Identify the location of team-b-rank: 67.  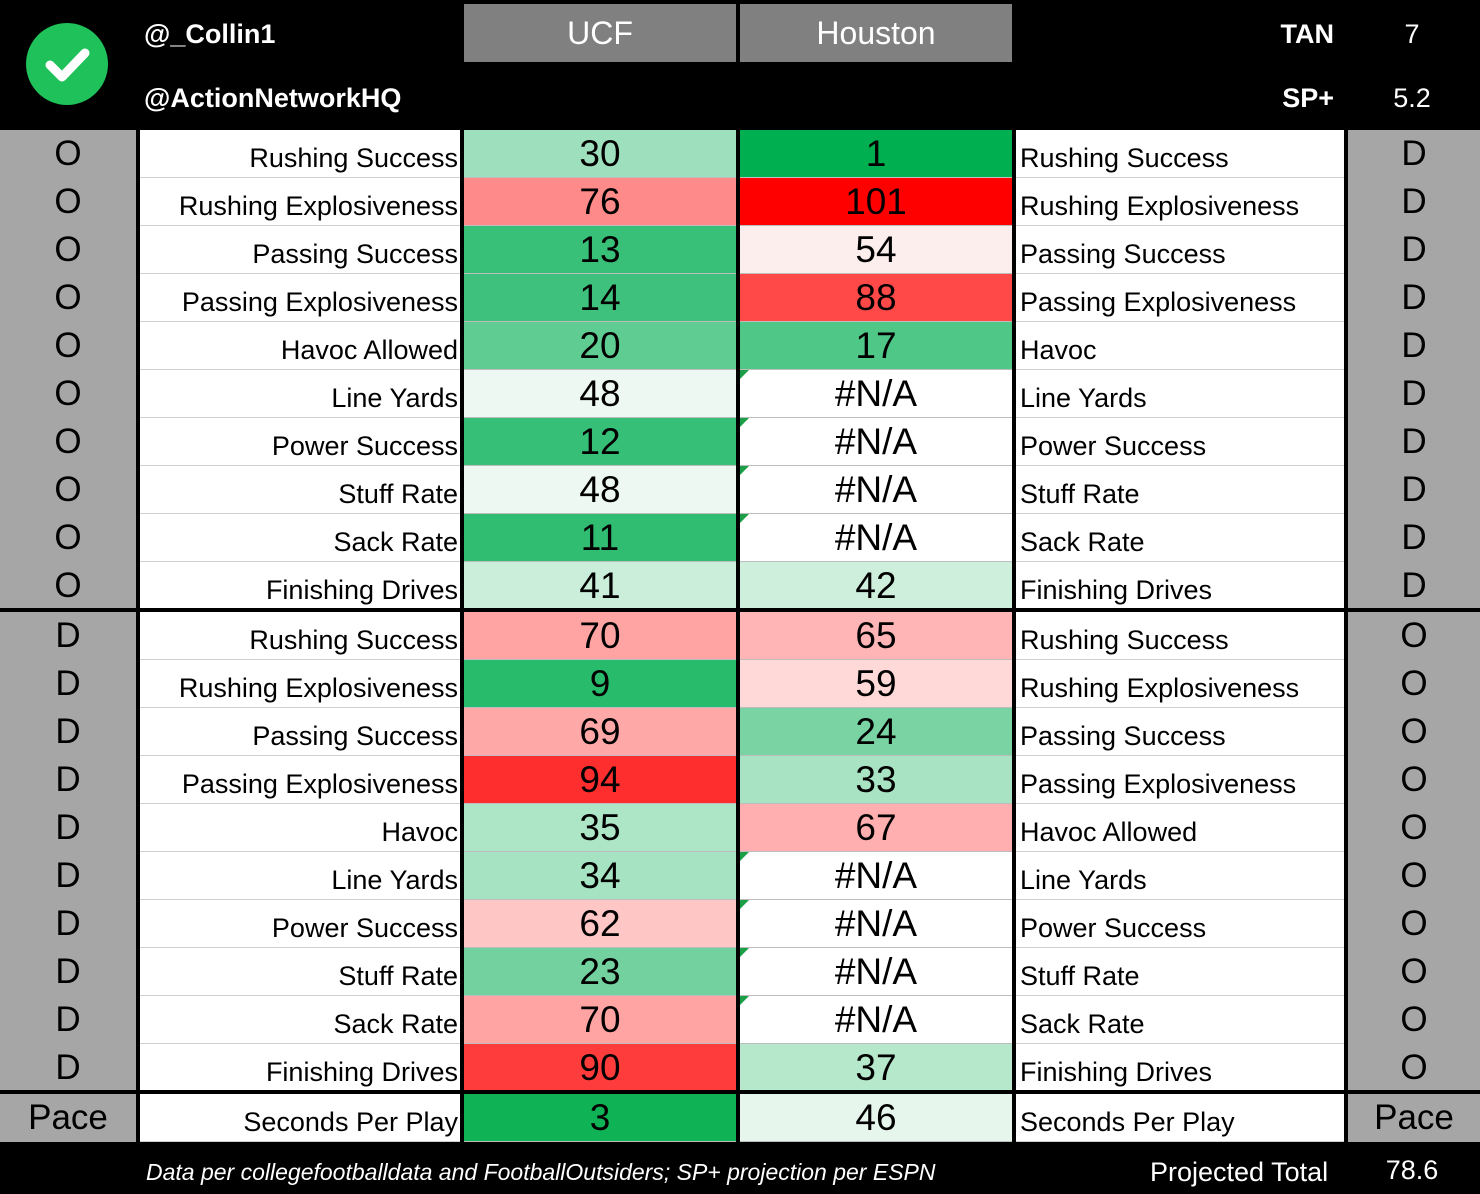
(876, 828).